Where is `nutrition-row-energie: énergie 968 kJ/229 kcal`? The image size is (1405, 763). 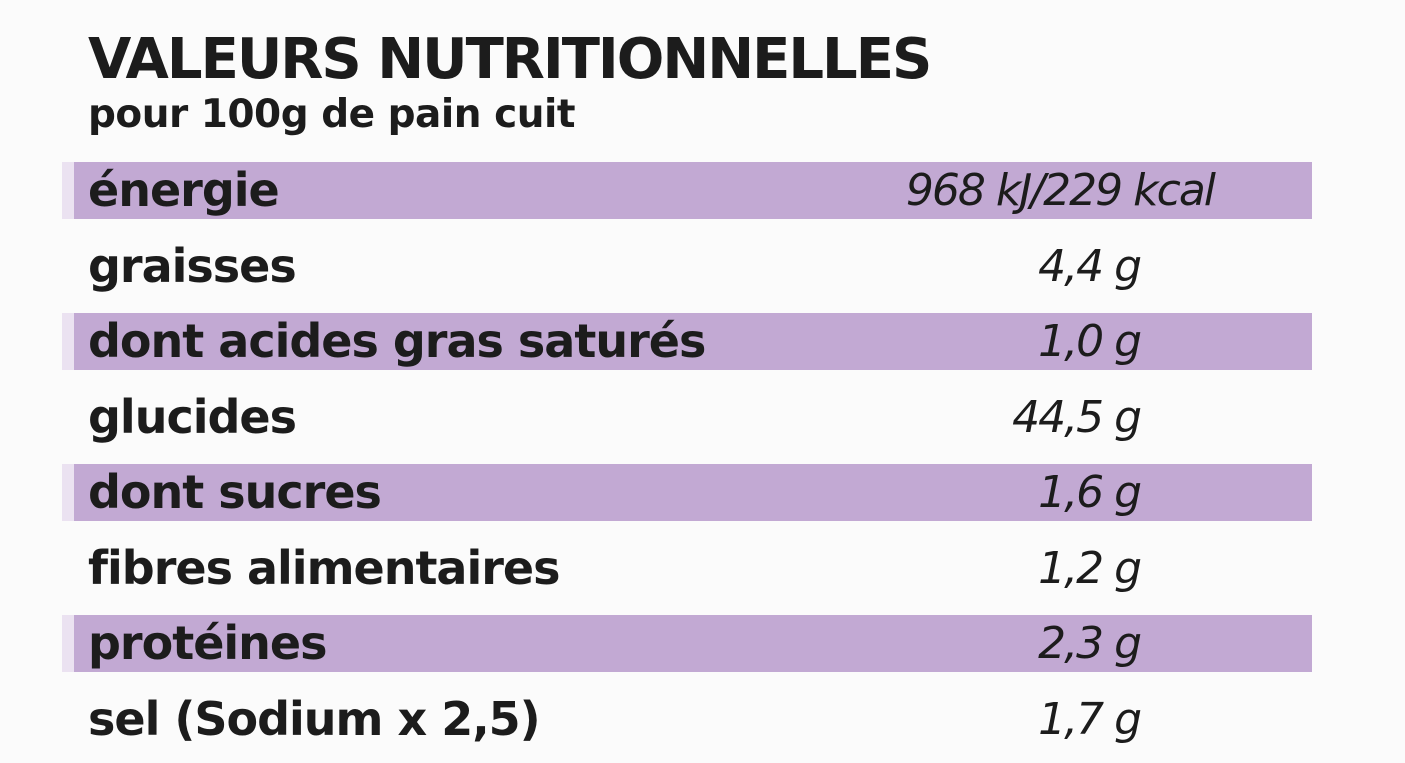
nutrition-row-energie: énergie 968 kJ/229 kcal is located at coordinates (687, 197).